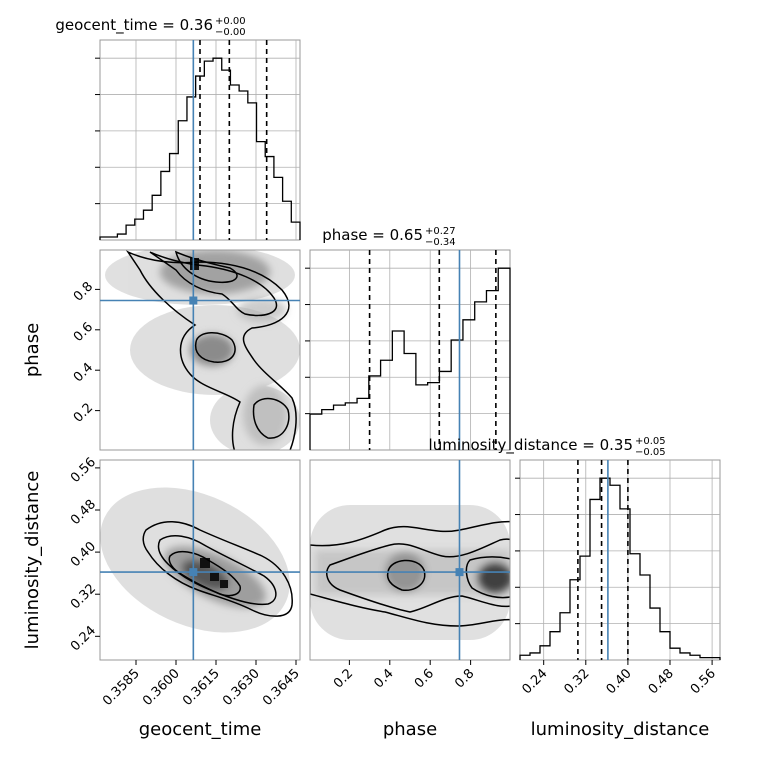  What do you see at coordinates (383, 678) in the screenshot?
I see `x-tick-label: 0.4` at bounding box center [383, 678].